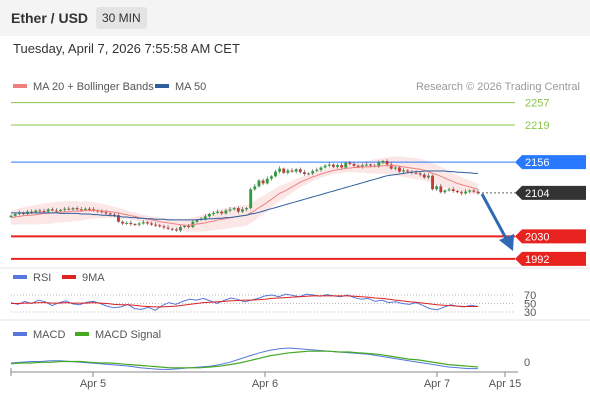 This screenshot has height=400, width=590. I want to click on level-label-2030: 2030, so click(537, 237).